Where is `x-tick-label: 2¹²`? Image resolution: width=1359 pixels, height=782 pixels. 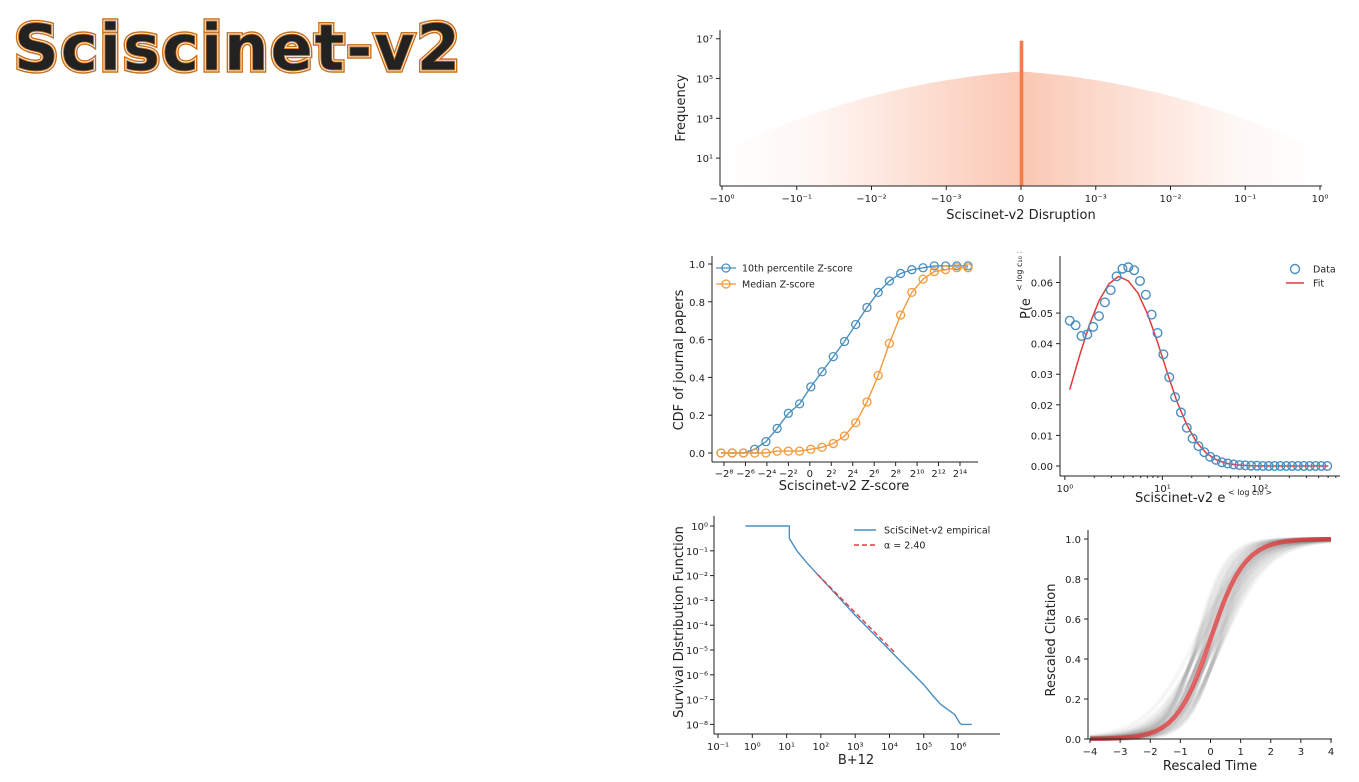 x-tick-label: 2¹² is located at coordinates (938, 474).